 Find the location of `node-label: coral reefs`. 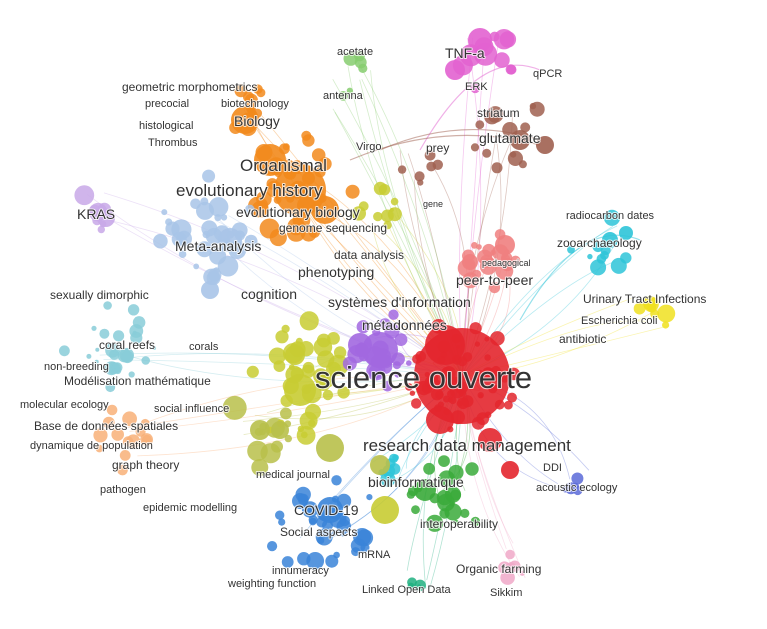

node-label: coral reefs is located at coordinates (127, 345).